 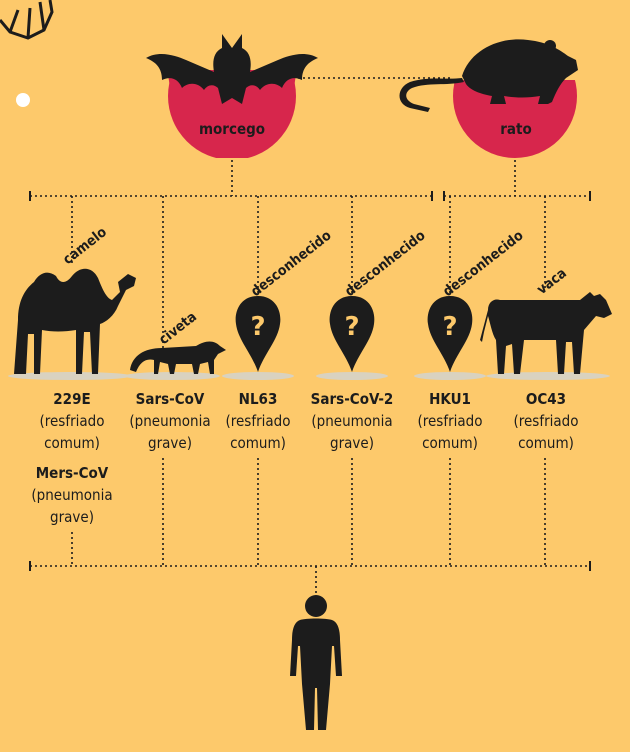 I want to click on corner-decoration-icon, so click(x=27, y=20).